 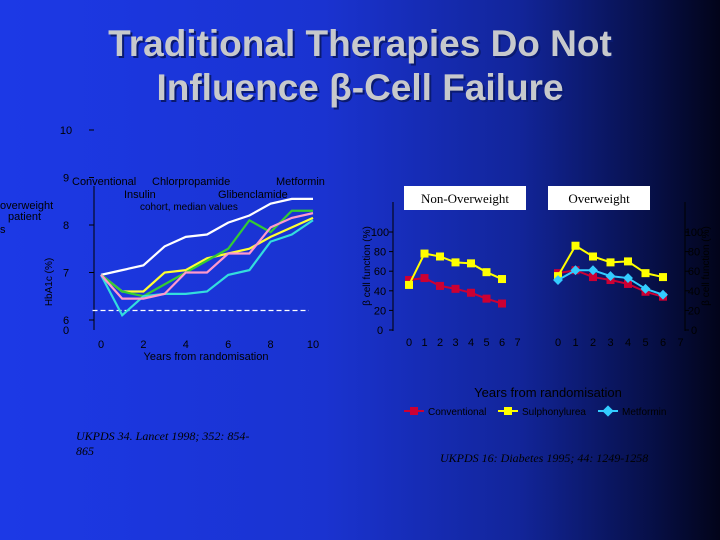 What do you see at coordinates (380, 253) in the screenshot?
I see `beta-left-y-tick-label: 80` at bounding box center [380, 253].